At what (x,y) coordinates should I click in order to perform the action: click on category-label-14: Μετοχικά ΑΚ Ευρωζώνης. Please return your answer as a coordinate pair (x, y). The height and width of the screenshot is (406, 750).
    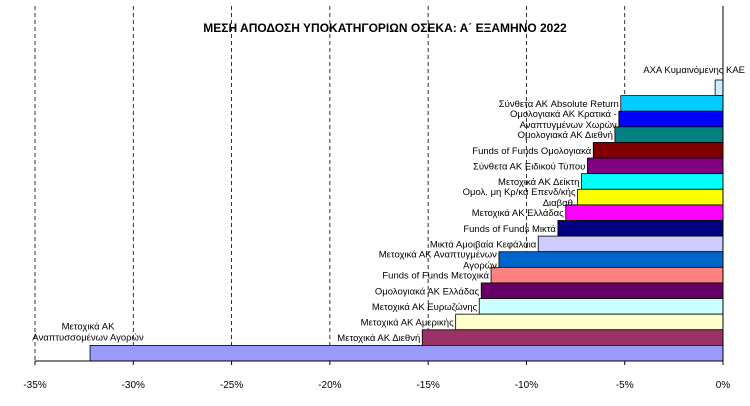
    Looking at the image, I should click on (425, 307).